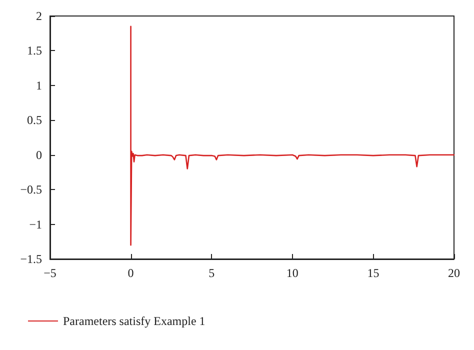 The width and height of the screenshot is (474, 350). Describe the element at coordinates (131, 273) in the screenshot. I see `x-tick-label: 0` at that location.